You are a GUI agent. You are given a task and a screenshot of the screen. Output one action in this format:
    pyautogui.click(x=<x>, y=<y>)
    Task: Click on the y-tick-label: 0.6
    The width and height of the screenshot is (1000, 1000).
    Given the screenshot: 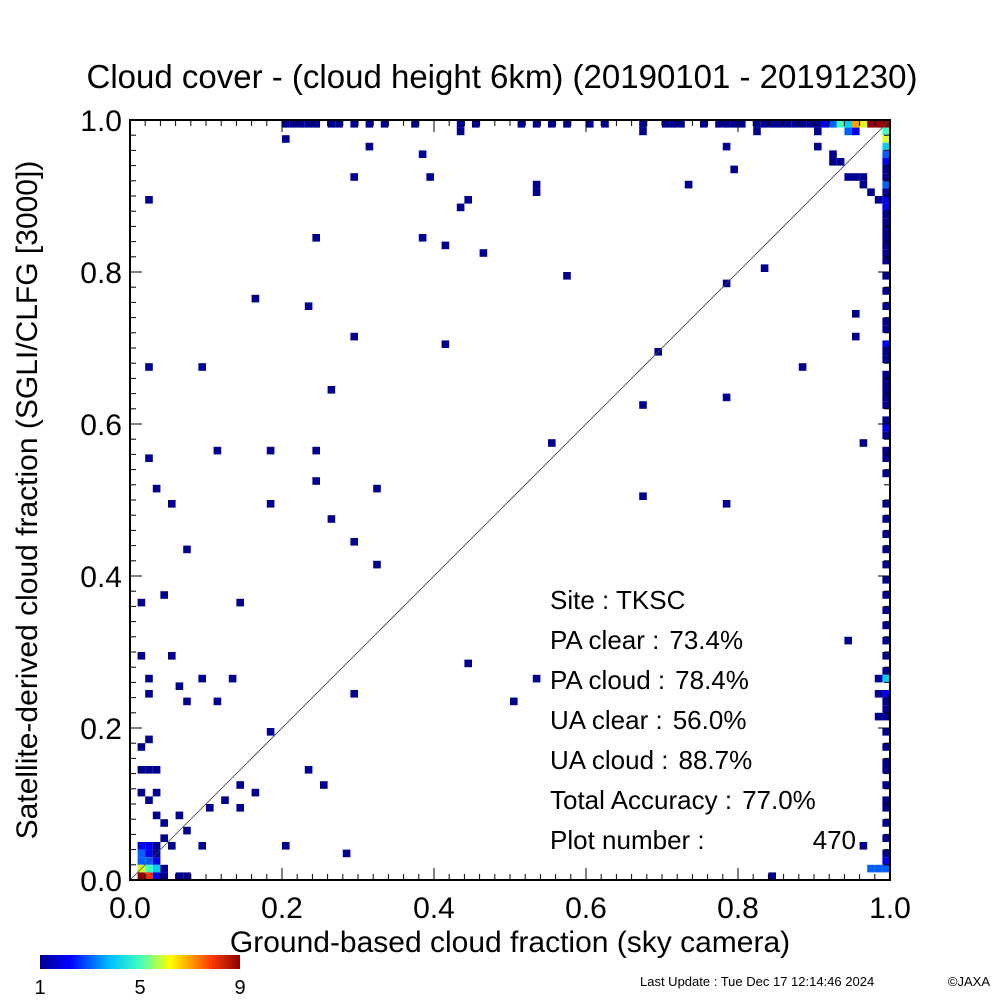 What is the action you would take?
    pyautogui.click(x=101, y=425)
    